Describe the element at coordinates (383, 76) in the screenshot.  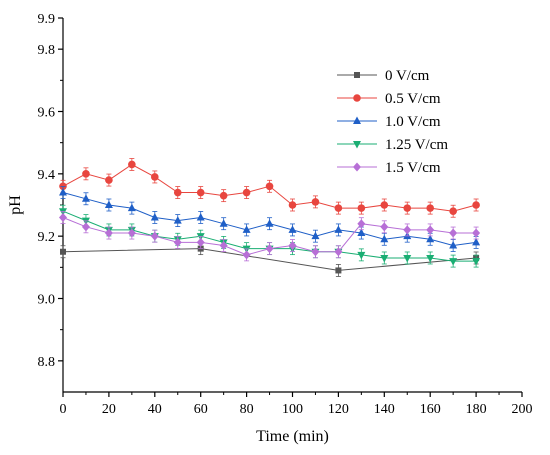
I see `legend-item: 0 V/cm` at that location.